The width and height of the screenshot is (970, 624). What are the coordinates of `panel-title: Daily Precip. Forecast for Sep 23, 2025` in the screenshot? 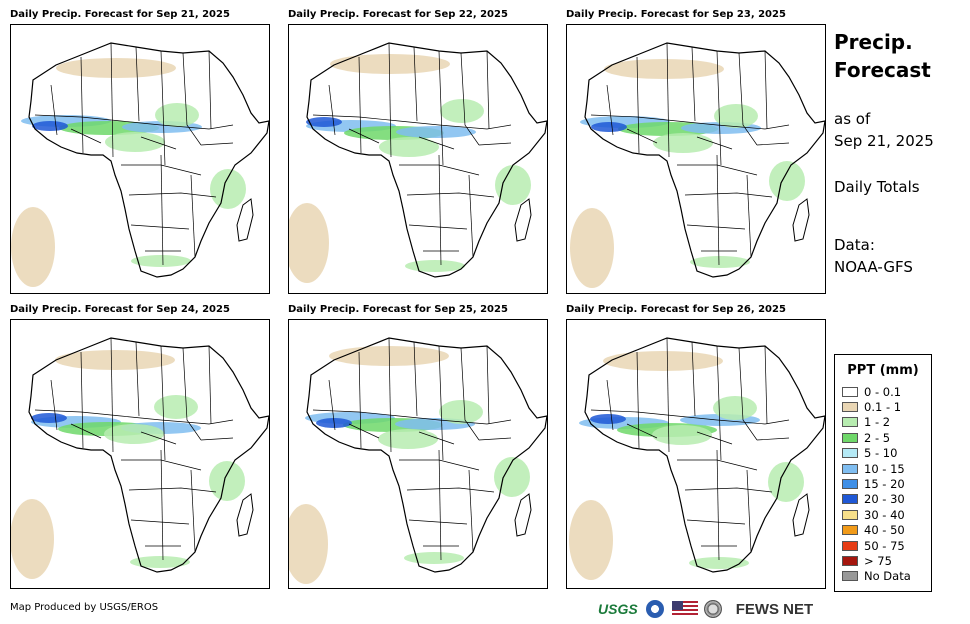 It's located at (676, 14).